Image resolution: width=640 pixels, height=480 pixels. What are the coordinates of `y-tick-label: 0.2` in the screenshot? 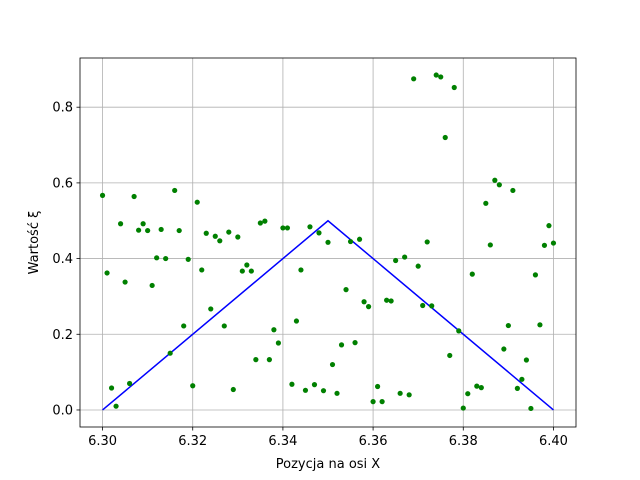 It's located at (62, 335).